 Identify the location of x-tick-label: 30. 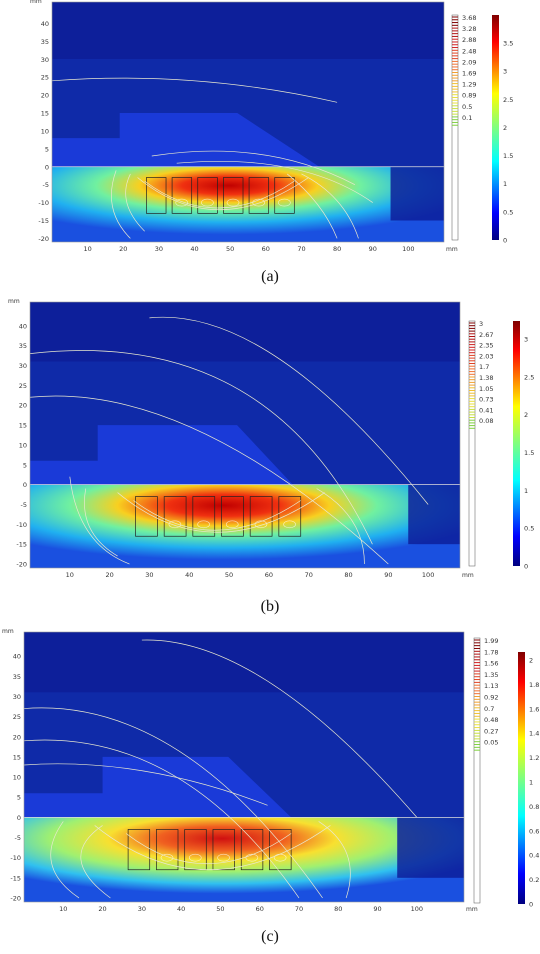
(149, 575).